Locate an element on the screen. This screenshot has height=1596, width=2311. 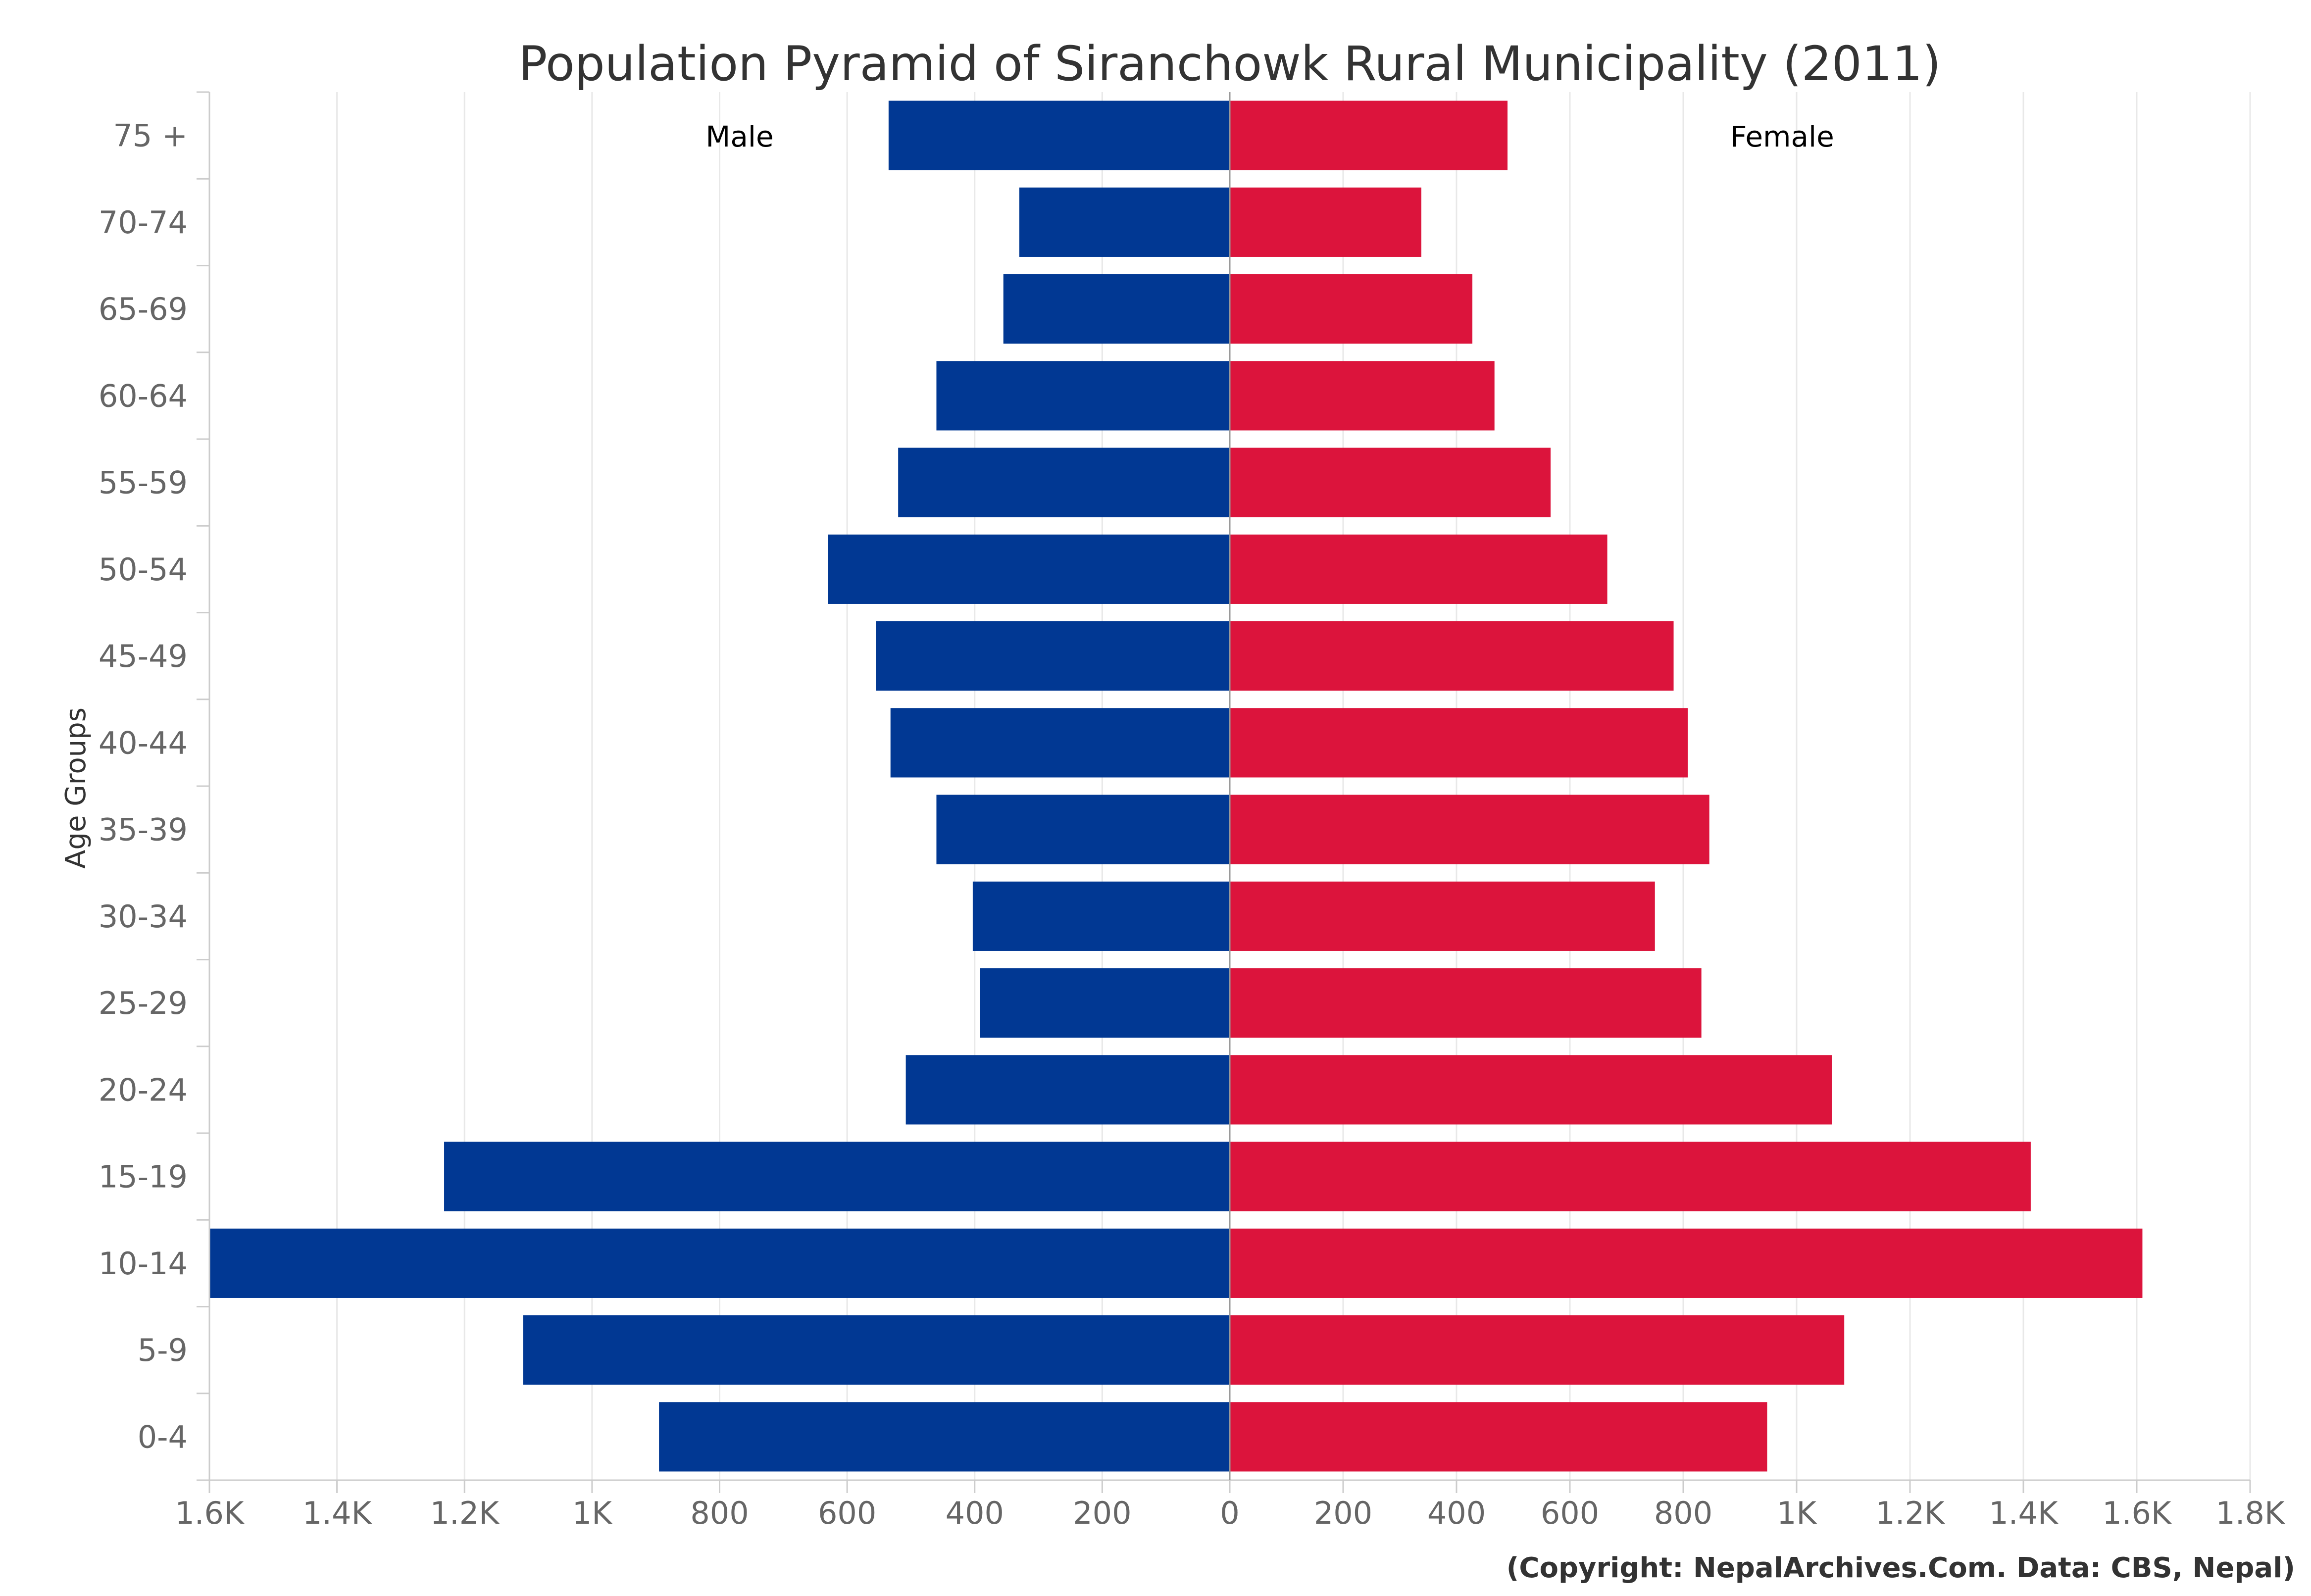
y-tick-label-4: 55-59 is located at coordinates (143, 483).